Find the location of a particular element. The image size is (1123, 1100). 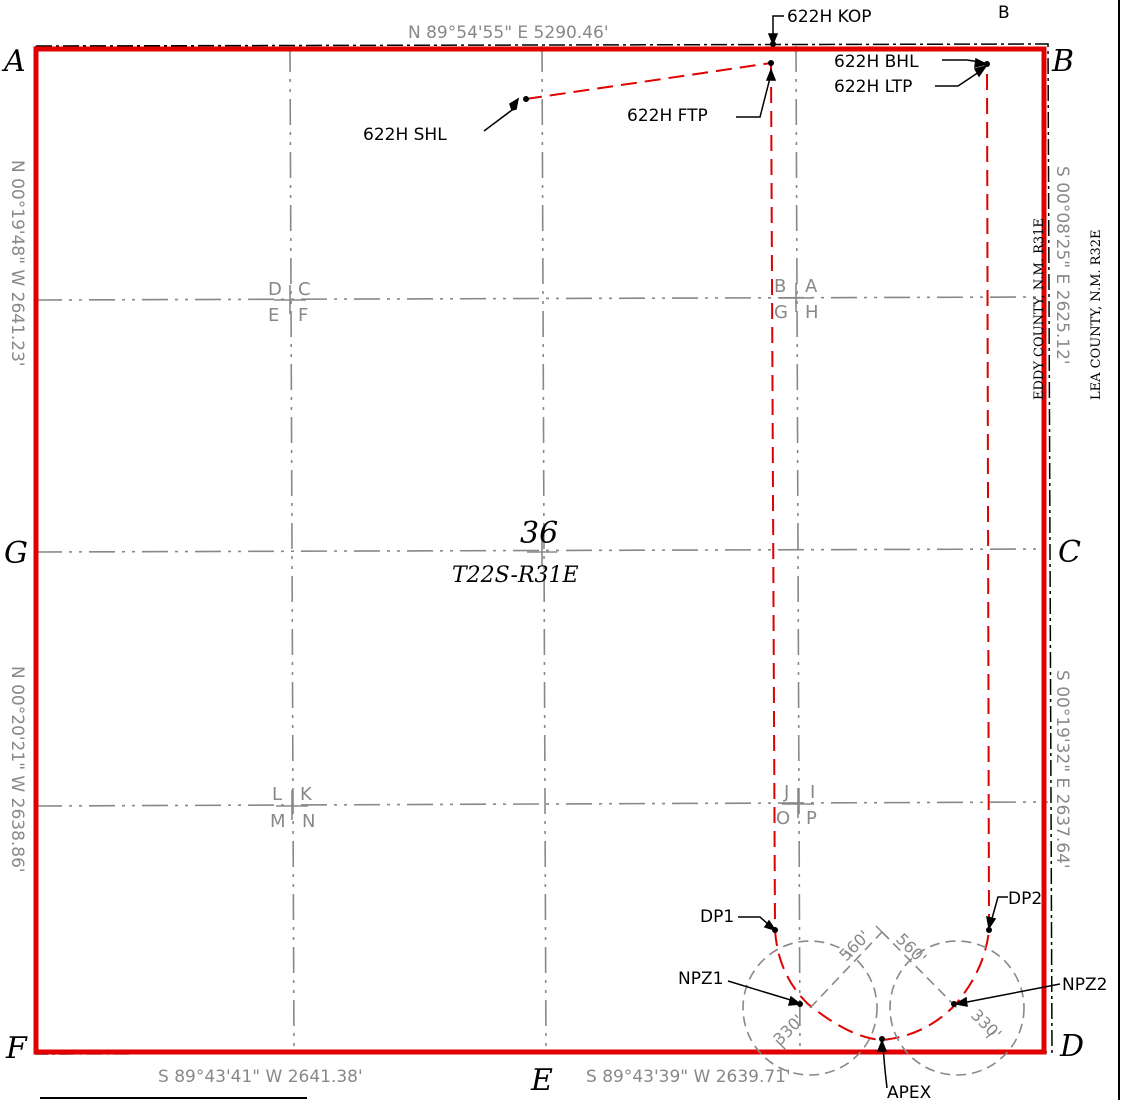

tract-letter-b: B is located at coordinates (780, 286).